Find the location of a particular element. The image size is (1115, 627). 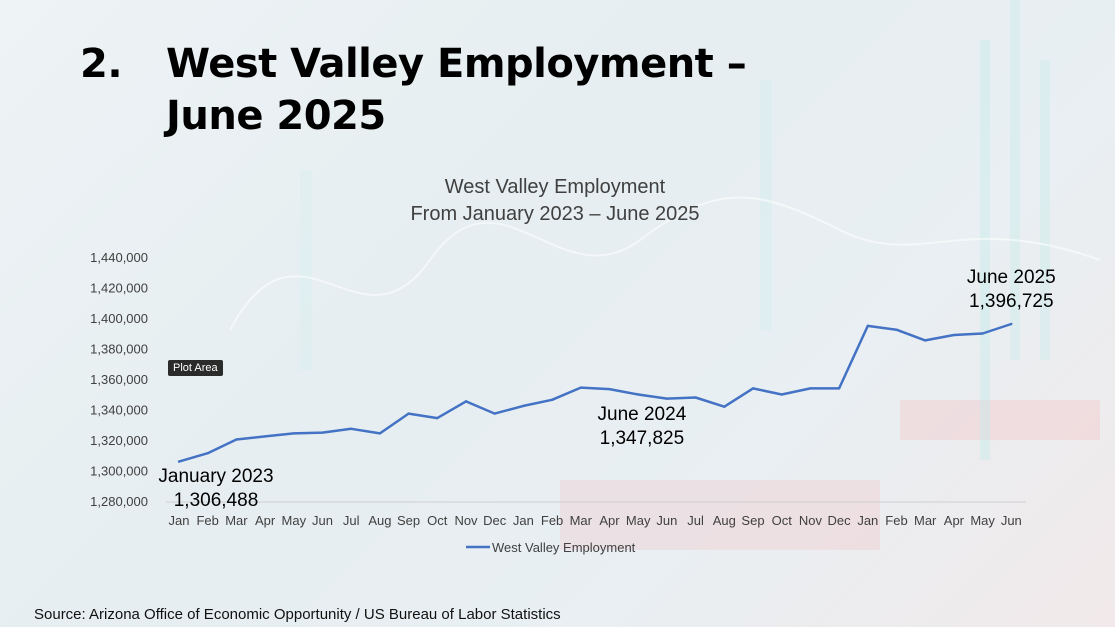

slide-title-line1: West Valley Employment – is located at coordinates (456, 64).